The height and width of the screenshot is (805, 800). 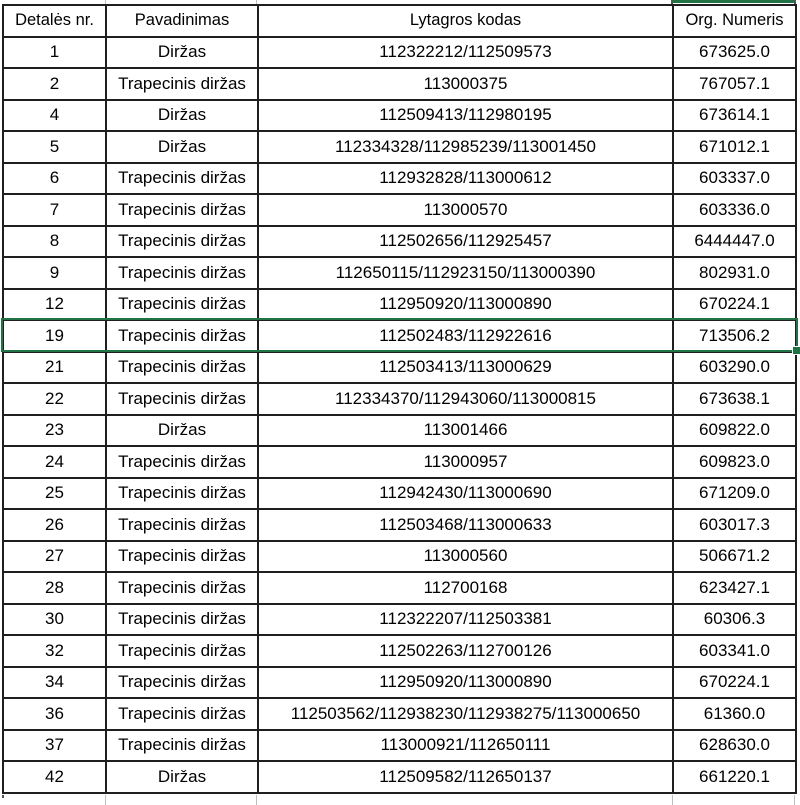 I want to click on cell-kodas: 112503562/112938230/112938275/113000650, so click(x=465, y=714).